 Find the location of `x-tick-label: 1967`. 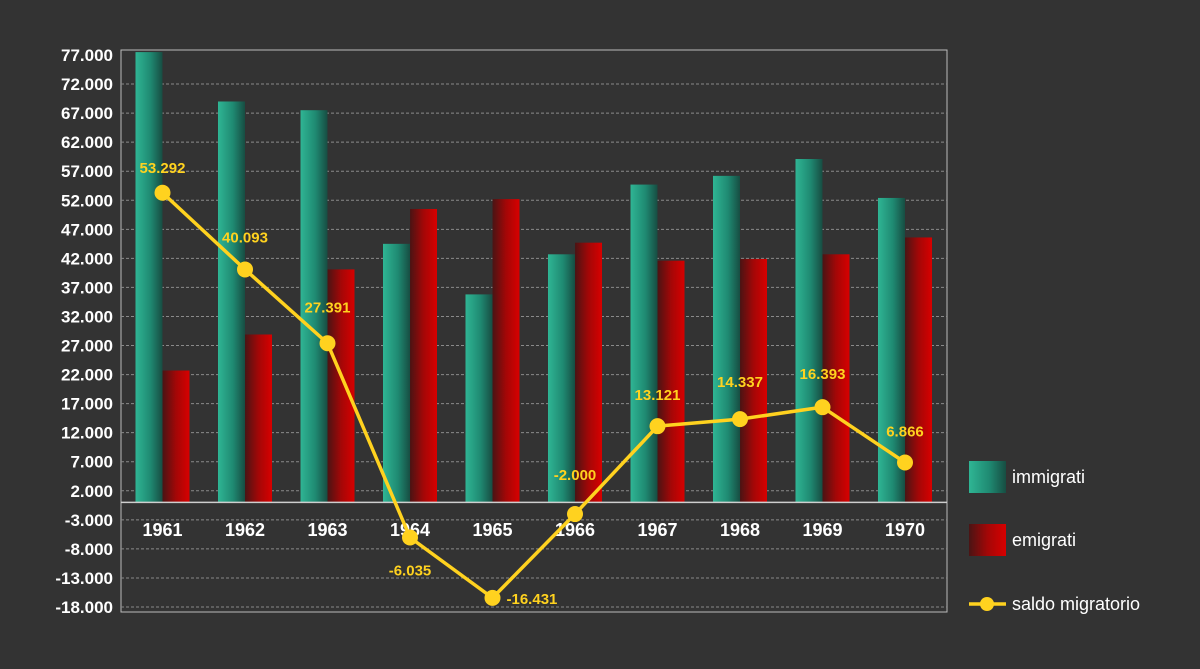

x-tick-label: 1967 is located at coordinates (657, 530).